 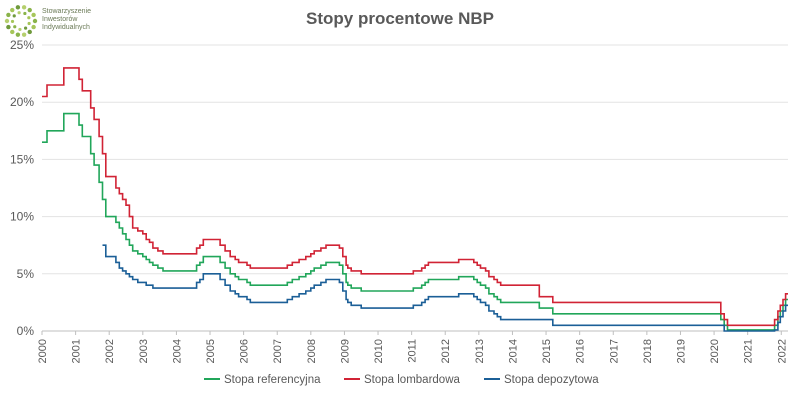 What do you see at coordinates (177, 351) in the screenshot?
I see `x-tick-label: 2004` at bounding box center [177, 351].